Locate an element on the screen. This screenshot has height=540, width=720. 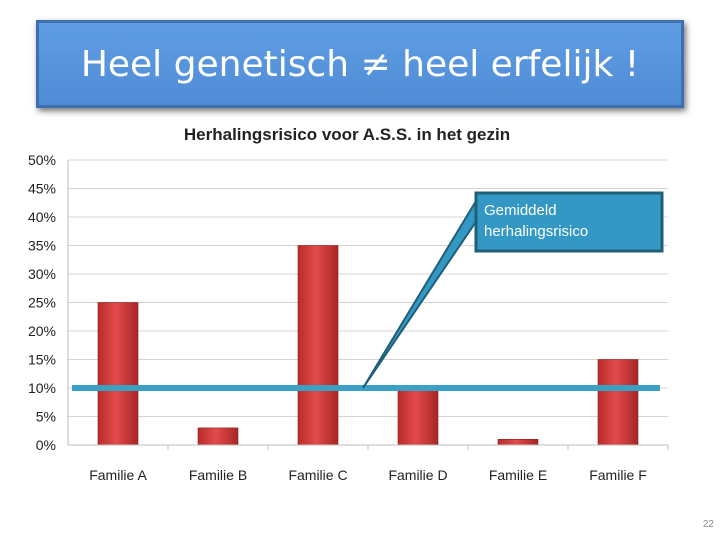
slide-title: Heel genetisch ≠ heel erfelijk ! is located at coordinates (360, 64).